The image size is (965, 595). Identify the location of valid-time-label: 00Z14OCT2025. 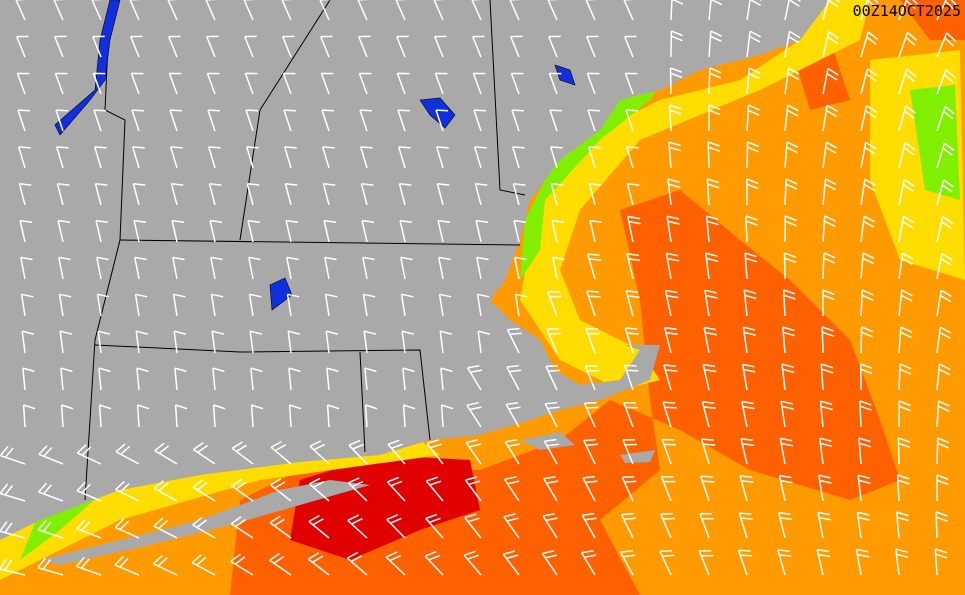
(906, 11).